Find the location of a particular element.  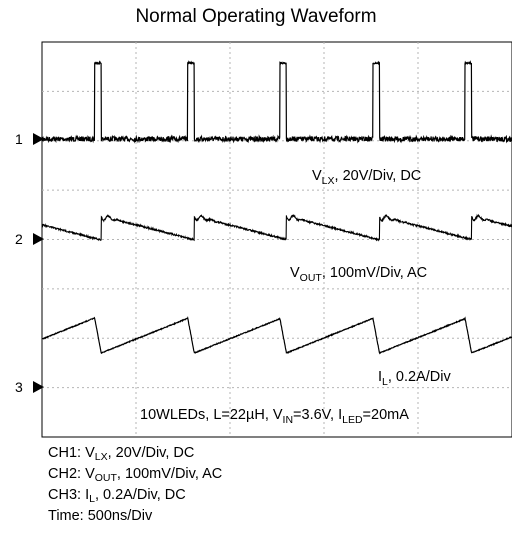

channel-markers: 1 2 3 is located at coordinates (29, 263).